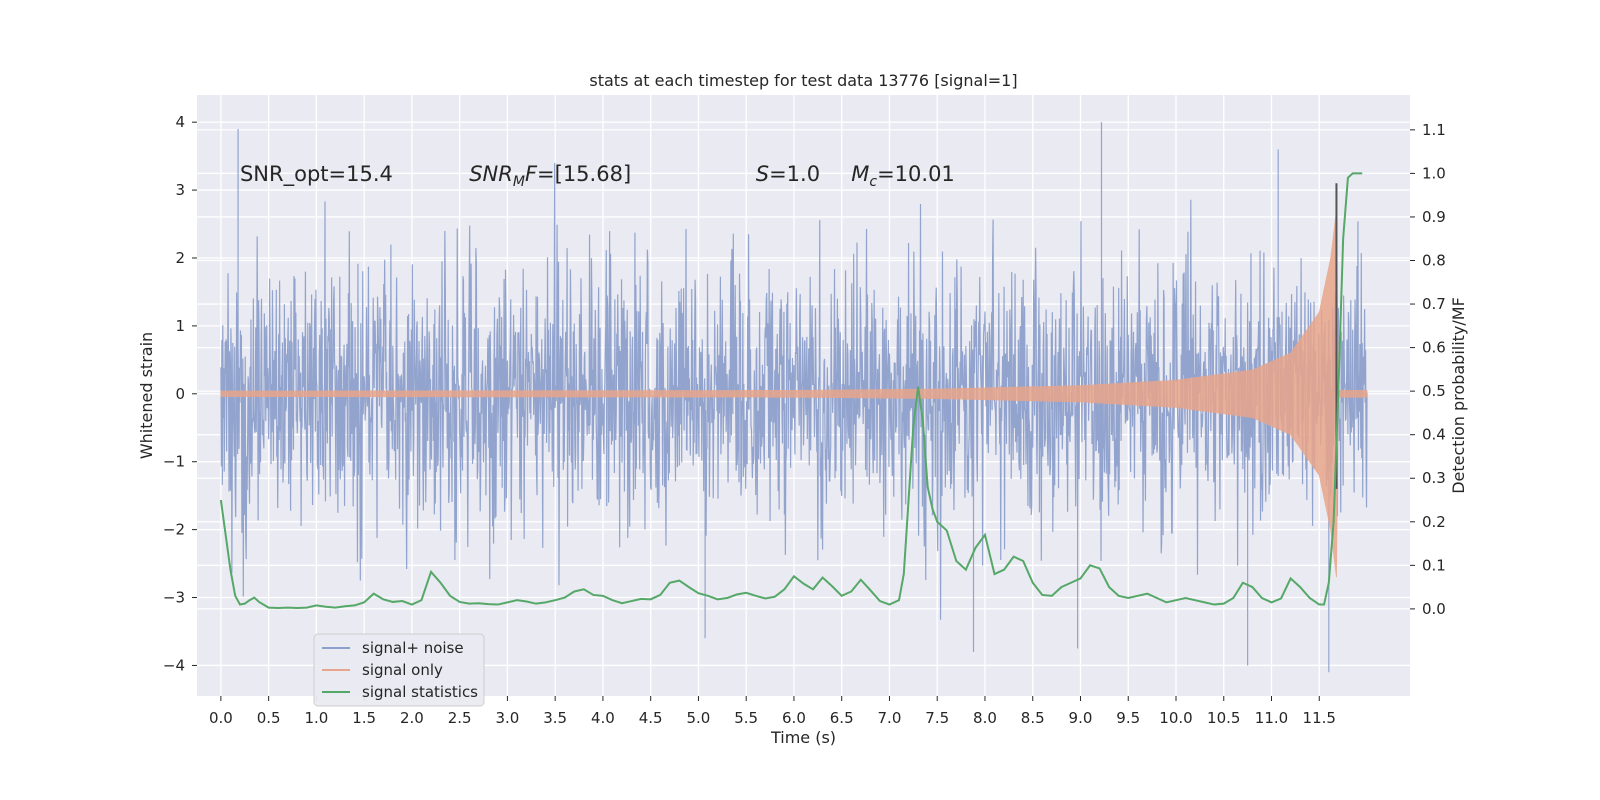 Image resolution: width=1600 pixels, height=800 pixels. What do you see at coordinates (746, 718) in the screenshot?
I see `x-tick-label: 5.5` at bounding box center [746, 718].